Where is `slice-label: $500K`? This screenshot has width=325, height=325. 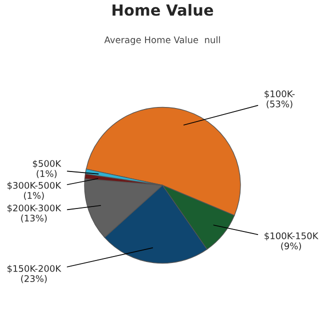
slice-label: $500K is located at coordinates (47, 164).